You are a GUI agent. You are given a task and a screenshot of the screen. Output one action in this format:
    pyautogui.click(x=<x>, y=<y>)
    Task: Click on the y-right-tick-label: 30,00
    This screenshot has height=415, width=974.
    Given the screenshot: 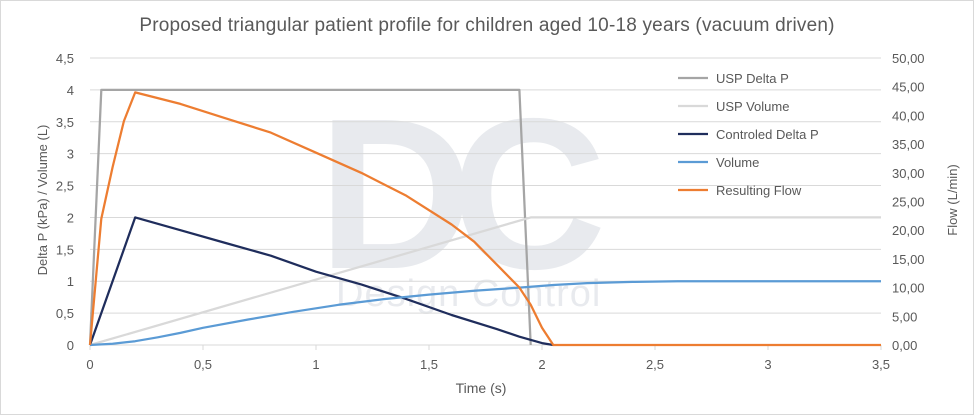 What is the action you would take?
    pyautogui.click(x=908, y=173)
    